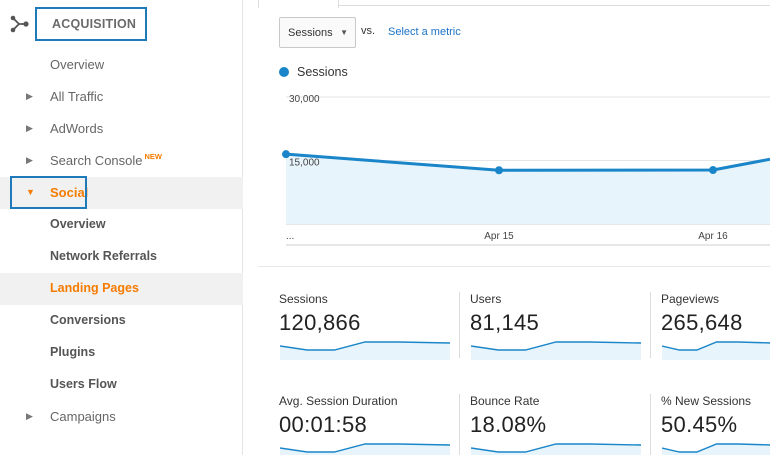 This screenshot has height=455, width=770. What do you see at coordinates (94, 24) in the screenshot?
I see `acquisition-section-title: ACQUISITION` at bounding box center [94, 24].